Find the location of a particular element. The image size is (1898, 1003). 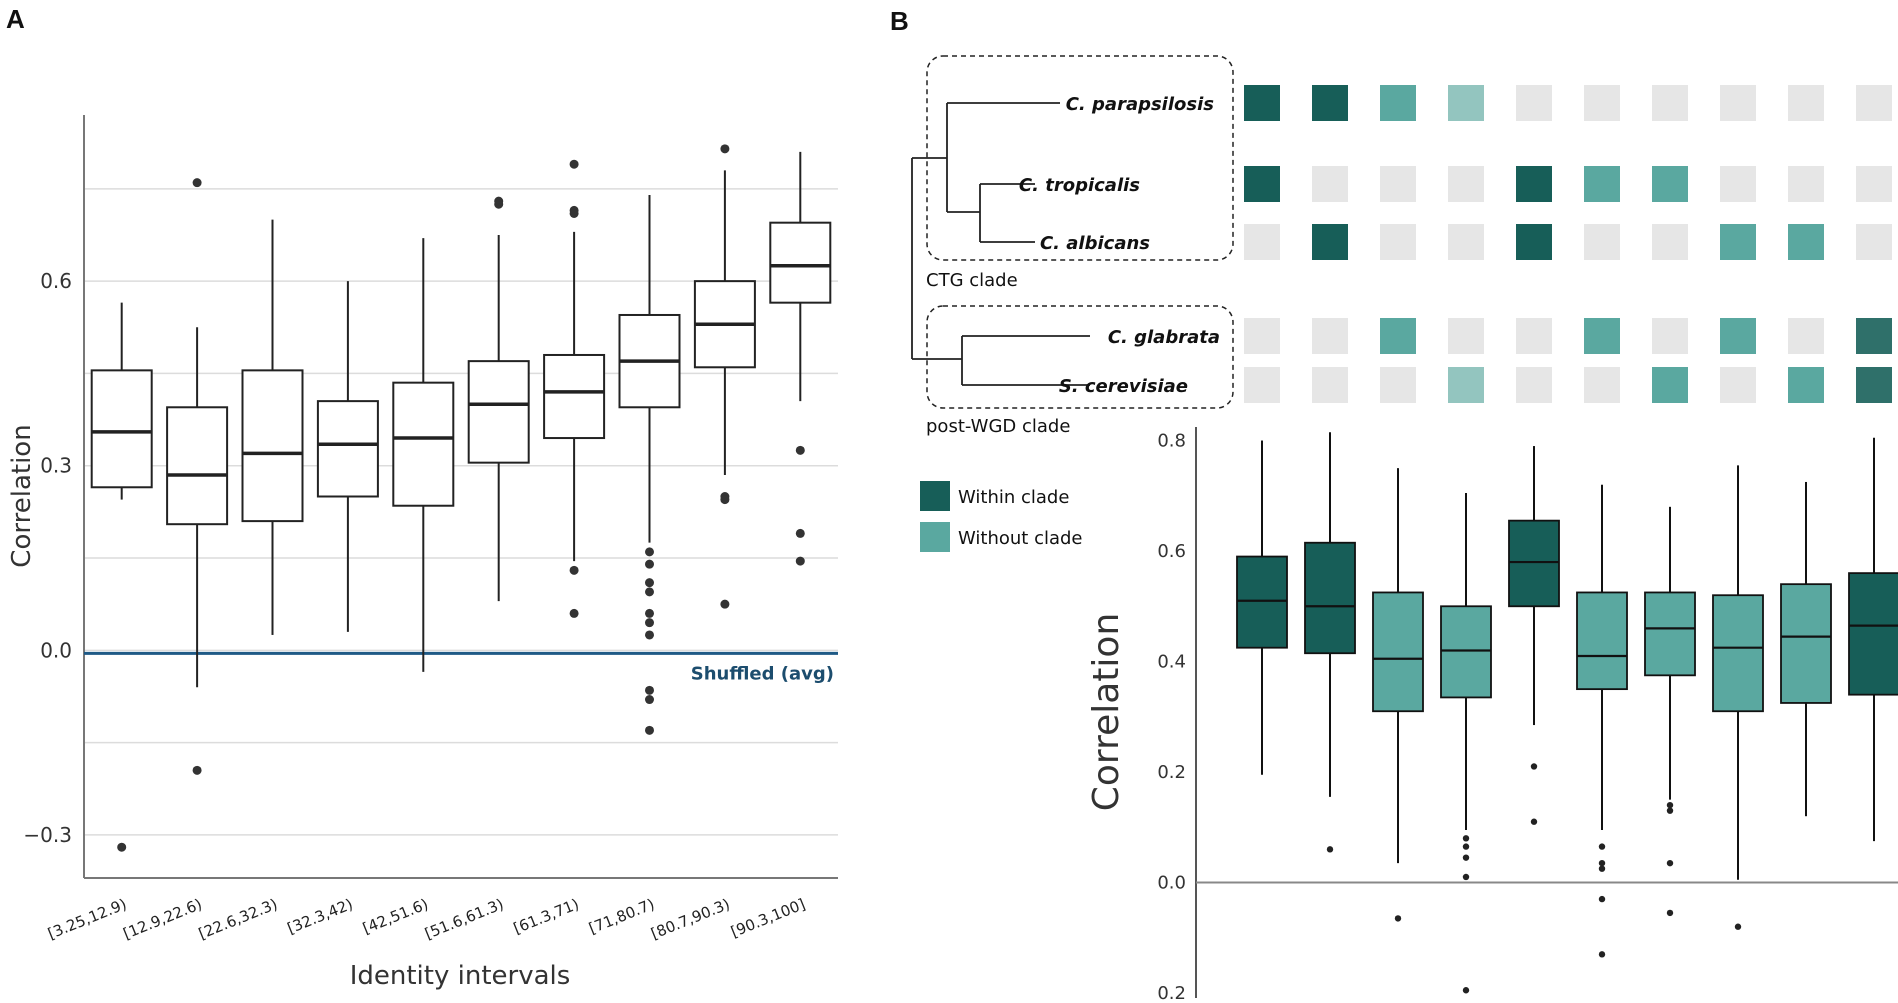

panel-b-y-tick-label: 0.4 is located at coordinates (1171, 662).